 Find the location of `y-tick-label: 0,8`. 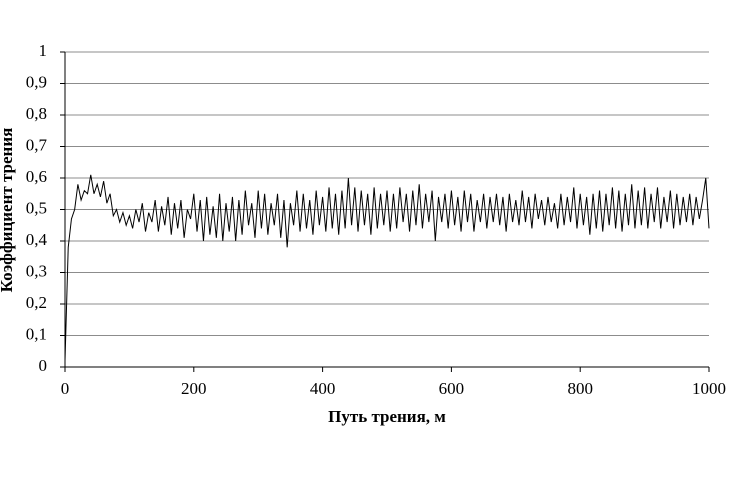

y-tick-label: 0,8 is located at coordinates (36, 113).